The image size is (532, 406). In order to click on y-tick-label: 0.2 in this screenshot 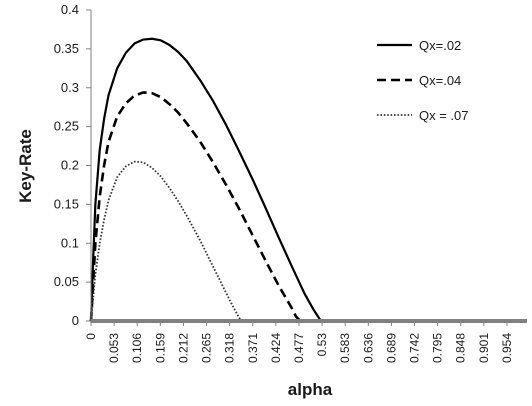, I will do `click(70, 165)`.